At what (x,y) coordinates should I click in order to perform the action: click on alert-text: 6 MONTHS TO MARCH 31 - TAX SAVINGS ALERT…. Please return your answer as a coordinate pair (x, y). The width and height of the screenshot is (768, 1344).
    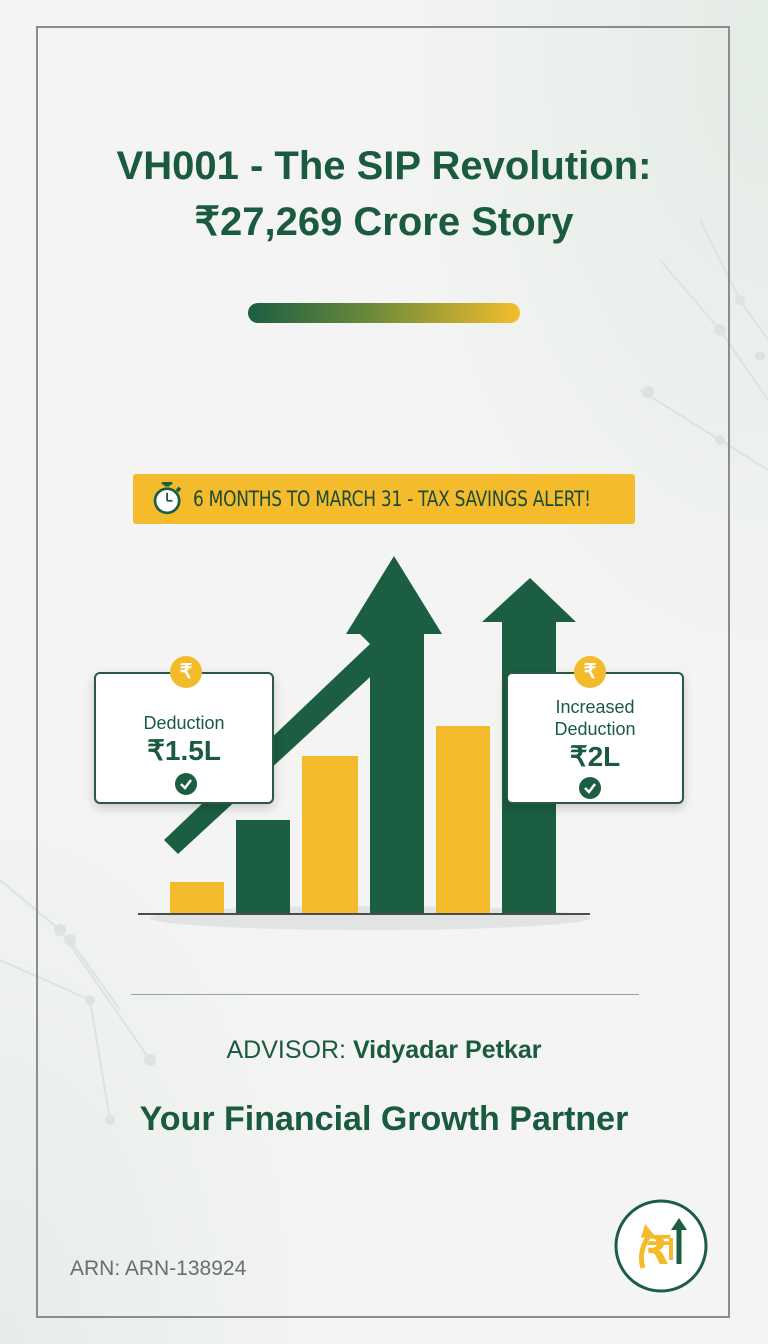
    Looking at the image, I should click on (392, 499).